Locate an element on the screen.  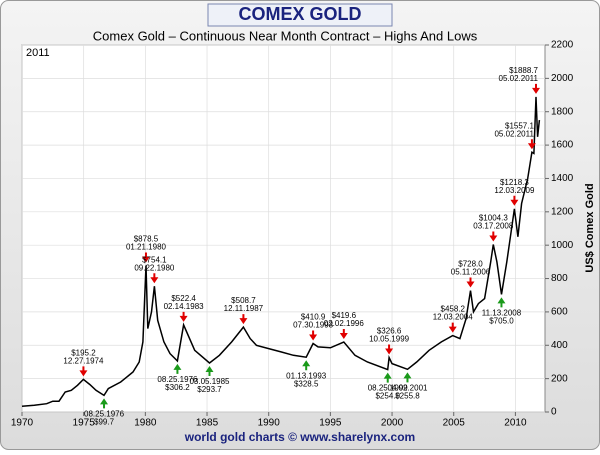
annotation-date: 10.05.1999 is located at coordinates (389, 339).